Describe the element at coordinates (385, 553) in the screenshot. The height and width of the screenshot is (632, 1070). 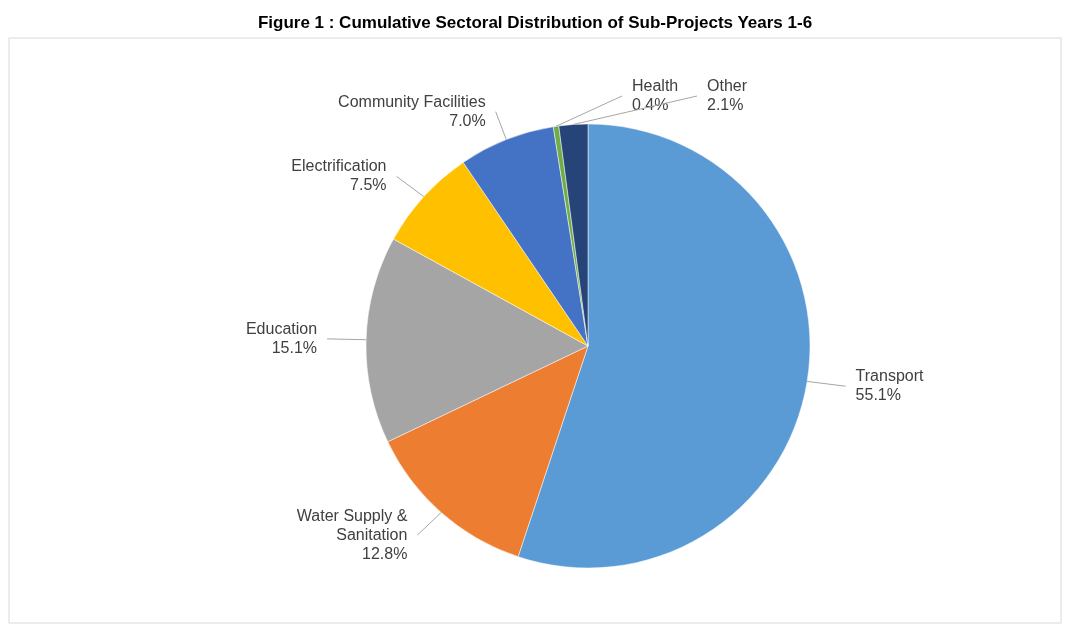
I see `data-label: 12.8%` at that location.